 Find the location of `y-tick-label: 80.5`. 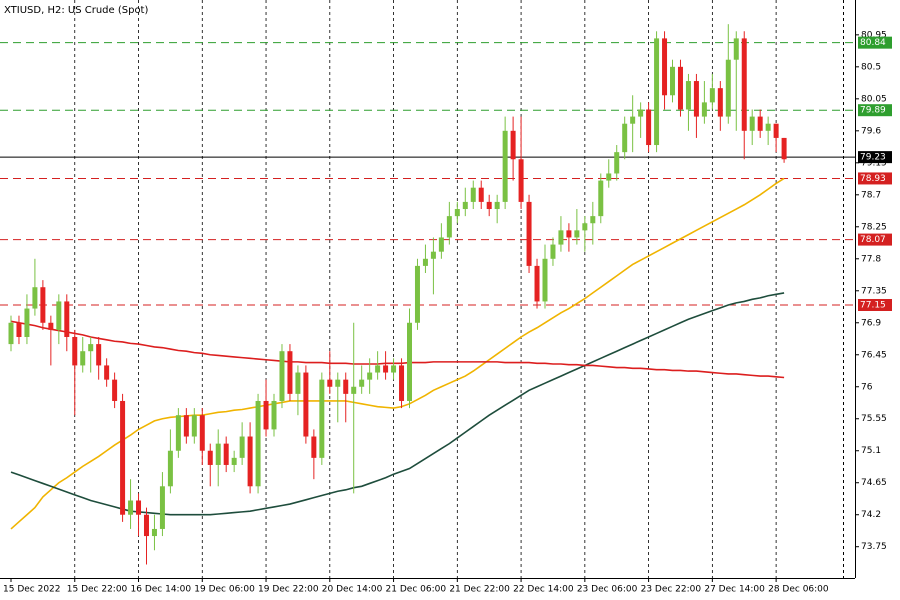

y-tick-label: 80.5 is located at coordinates (871, 67).